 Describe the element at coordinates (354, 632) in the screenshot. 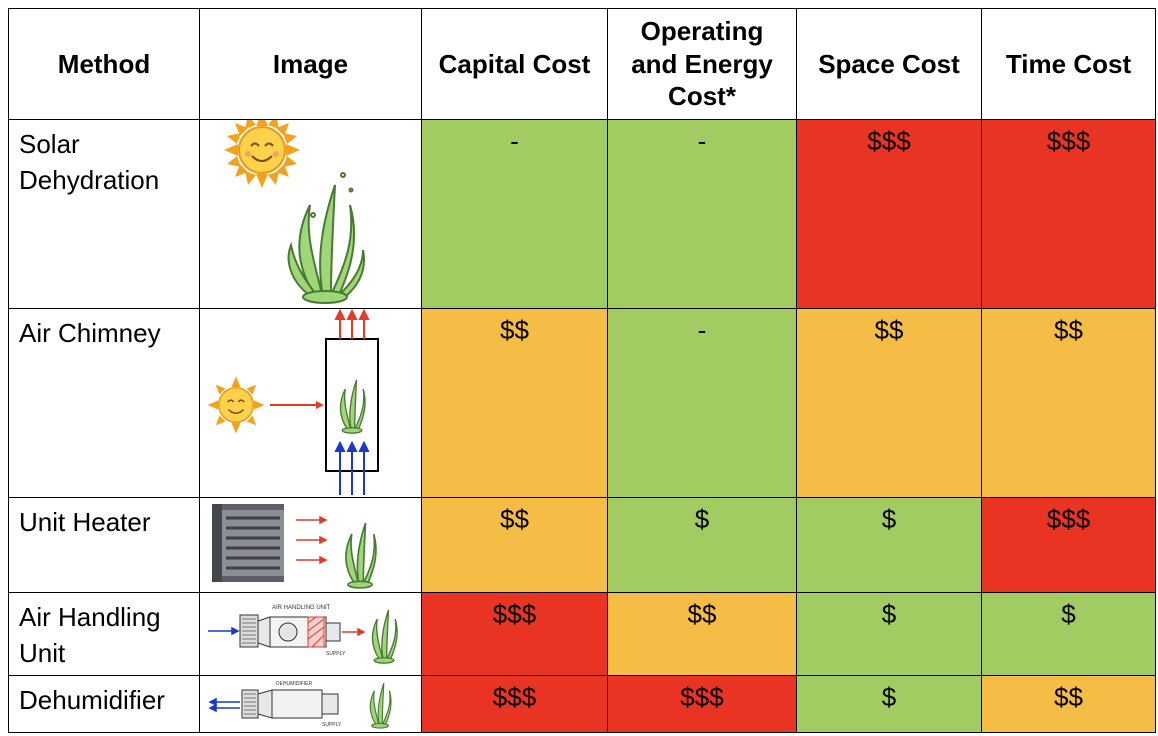

I see `supply-arrow-icon` at that location.